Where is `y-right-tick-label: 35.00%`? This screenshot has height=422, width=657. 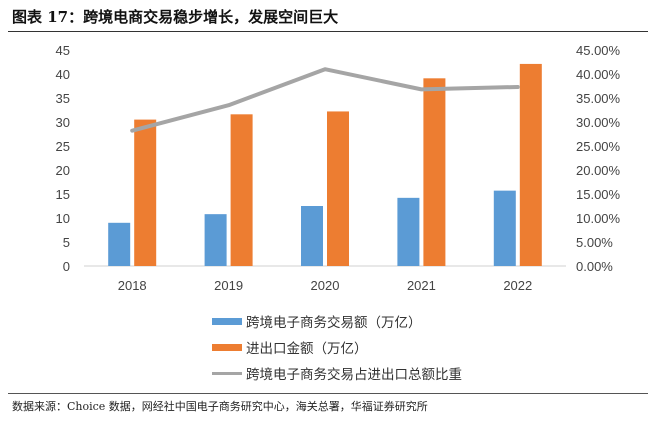 y-right-tick-label: 35.00% is located at coordinates (598, 98).